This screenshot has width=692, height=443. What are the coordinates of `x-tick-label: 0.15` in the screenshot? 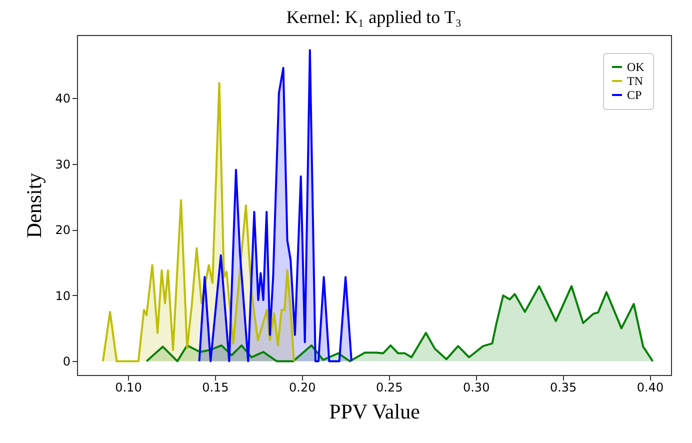 It's located at (215, 387).